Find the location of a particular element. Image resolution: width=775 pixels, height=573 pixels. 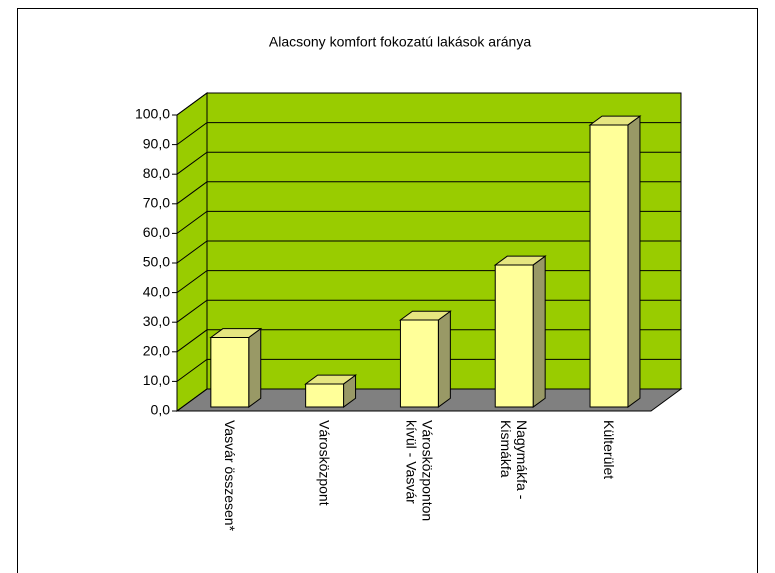

chart-title: Alacsony komfort fokozatú lakások aránya is located at coordinates (400, 42).